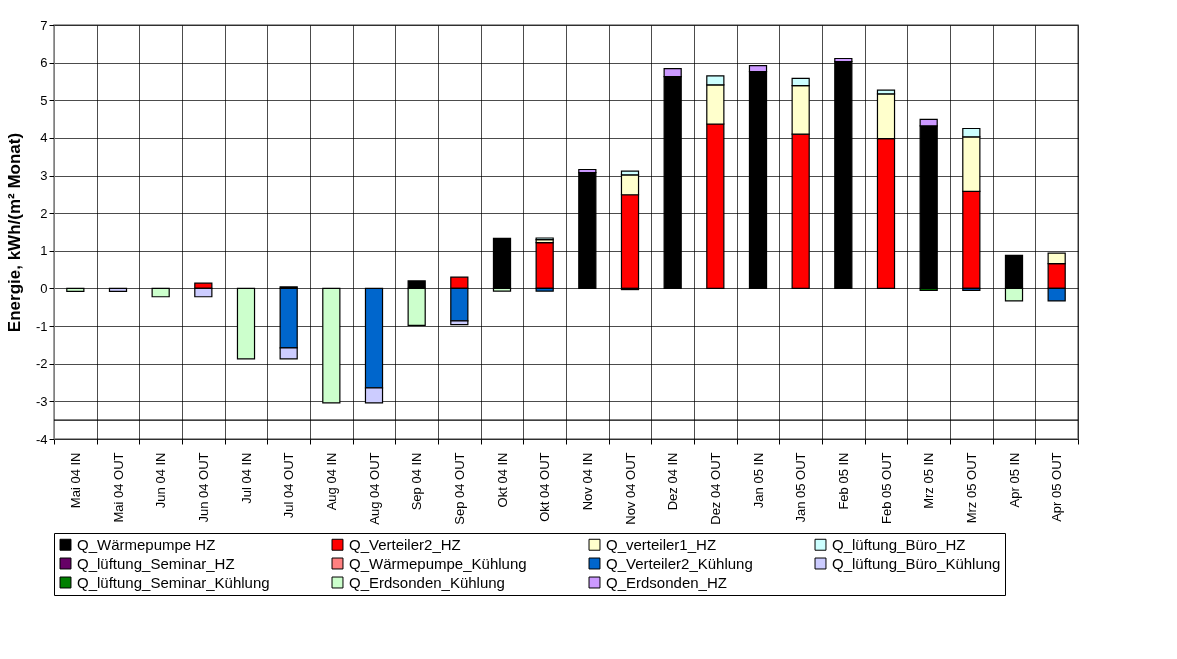 This screenshot has width=1177, height=659. I want to click on y-tick-label: -4, so click(41, 439).